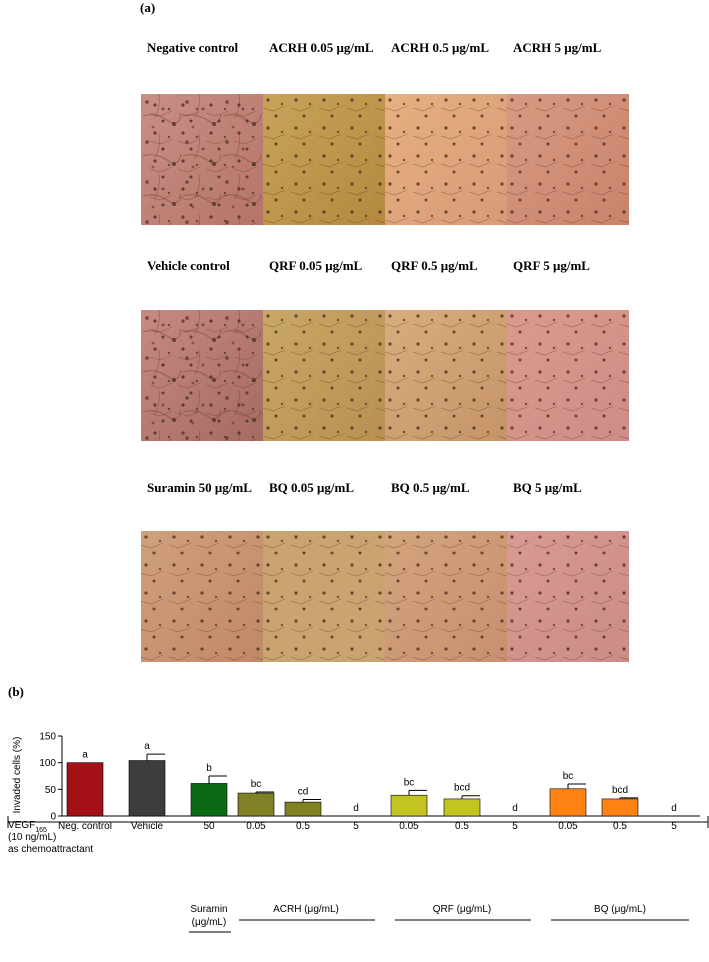  What do you see at coordinates (193, 47) in the screenshot?
I see `micrograph-title: Negative control` at bounding box center [193, 47].